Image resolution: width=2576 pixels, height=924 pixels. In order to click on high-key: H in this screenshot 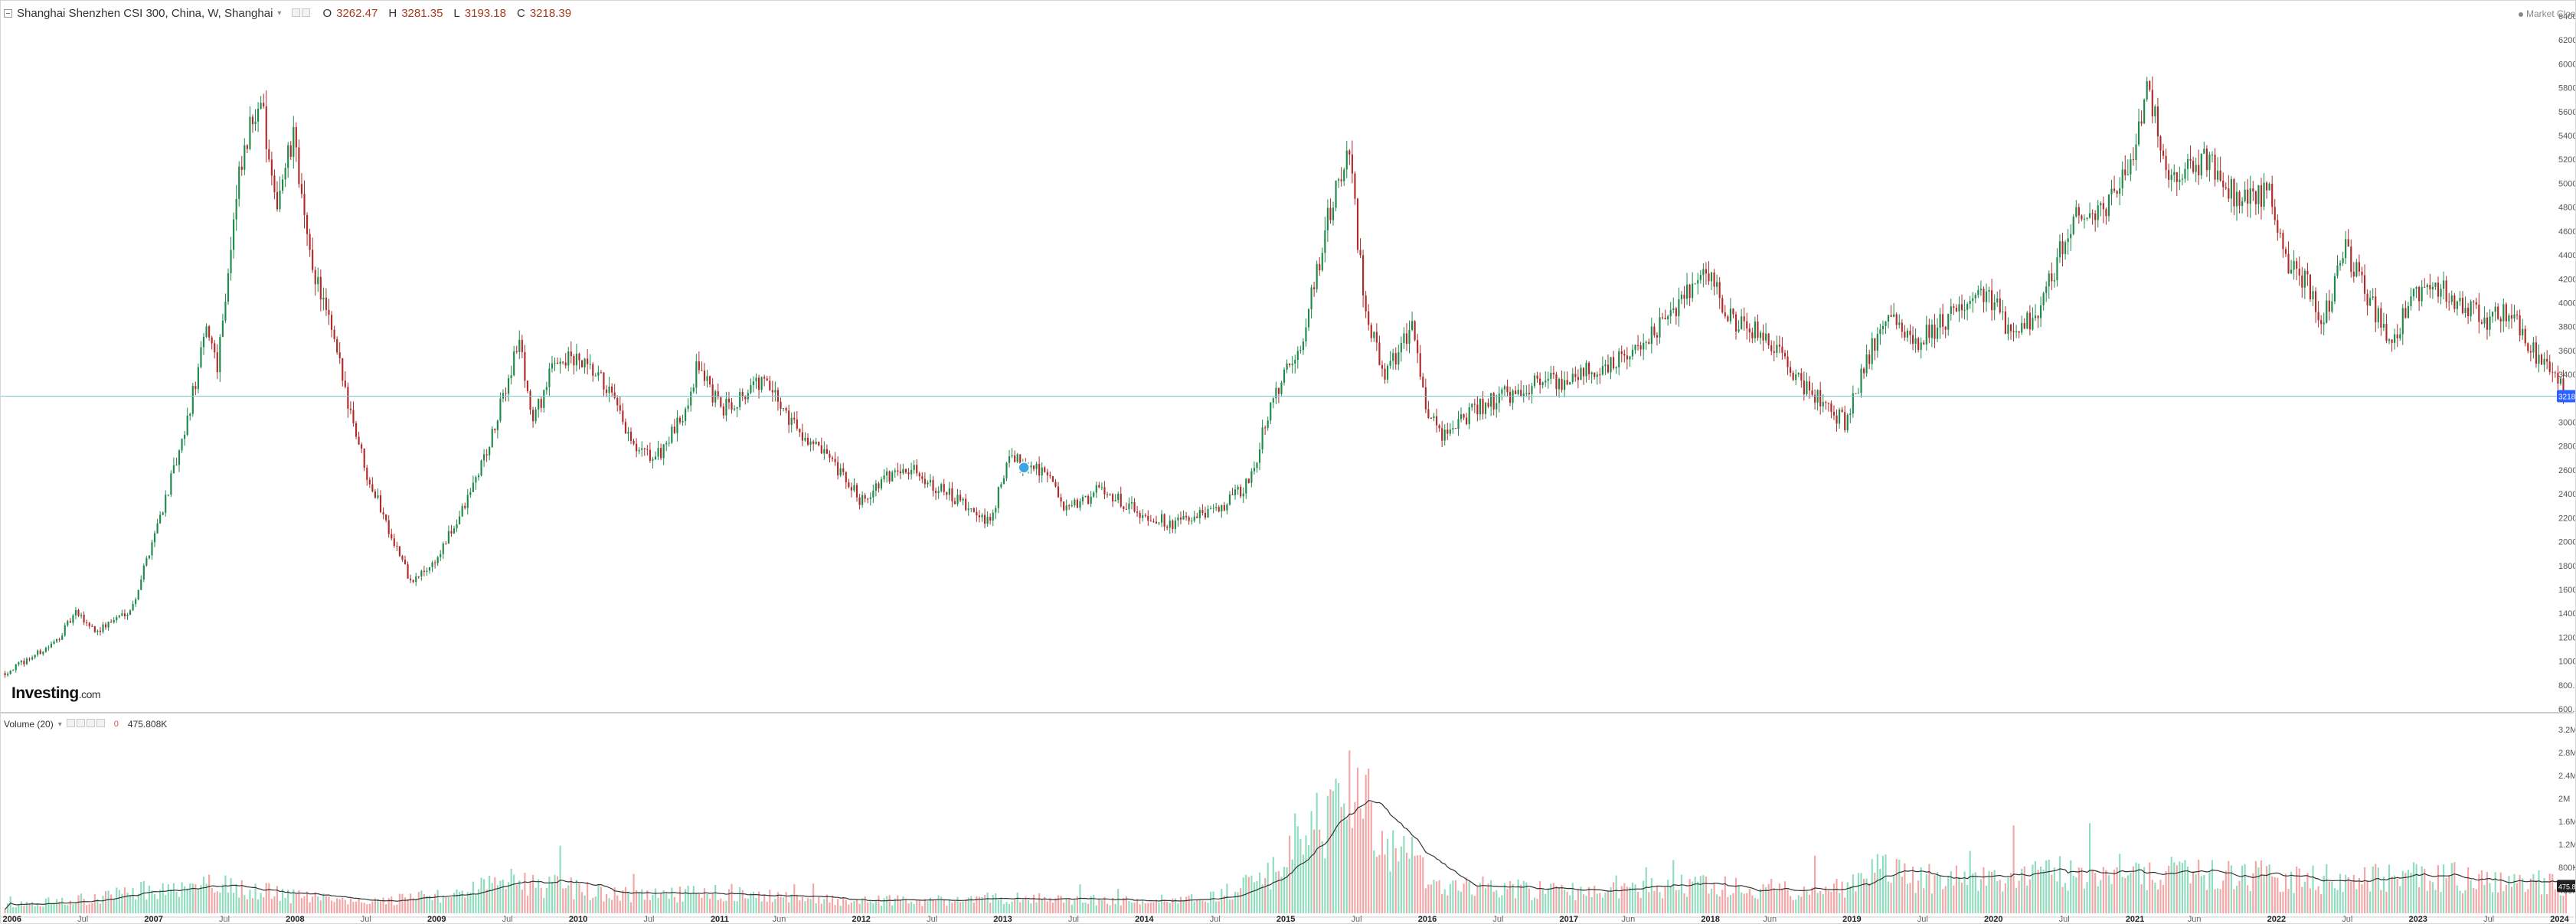, I will do `click(392, 13)`.